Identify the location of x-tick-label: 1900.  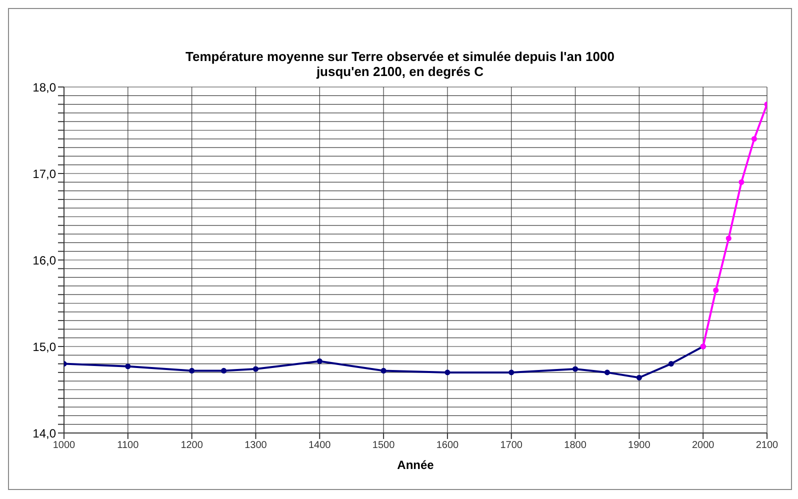
(639, 446).